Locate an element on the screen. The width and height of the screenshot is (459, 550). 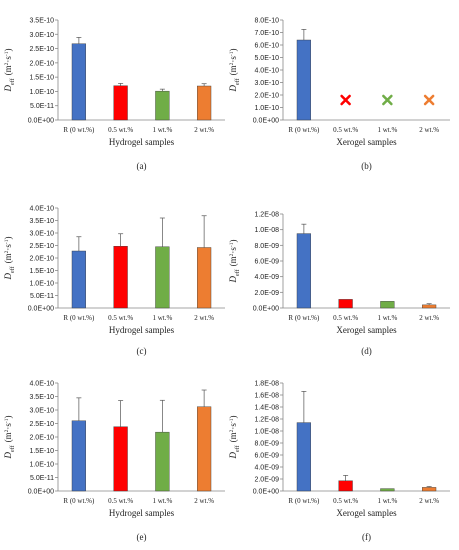
panel-caption: (e) is located at coordinates (142, 537).